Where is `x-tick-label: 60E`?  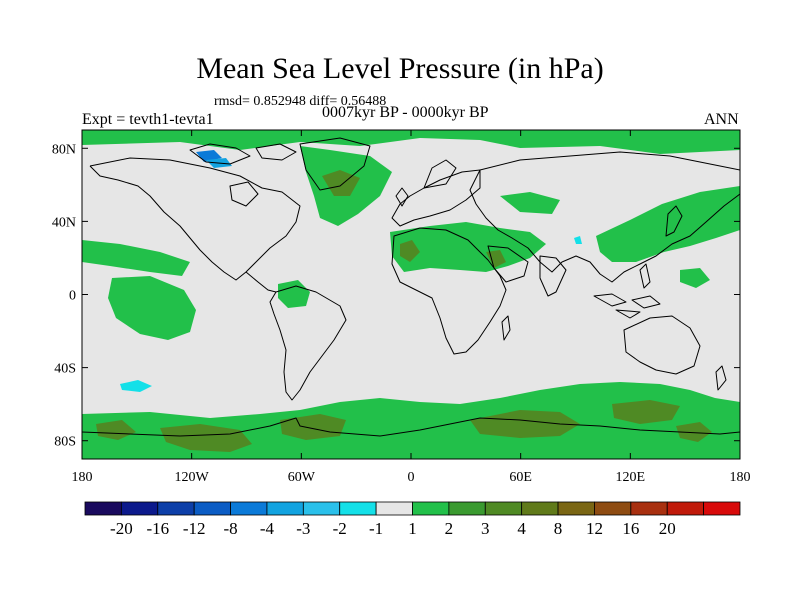 x-tick-label: 60E is located at coordinates (520, 477).